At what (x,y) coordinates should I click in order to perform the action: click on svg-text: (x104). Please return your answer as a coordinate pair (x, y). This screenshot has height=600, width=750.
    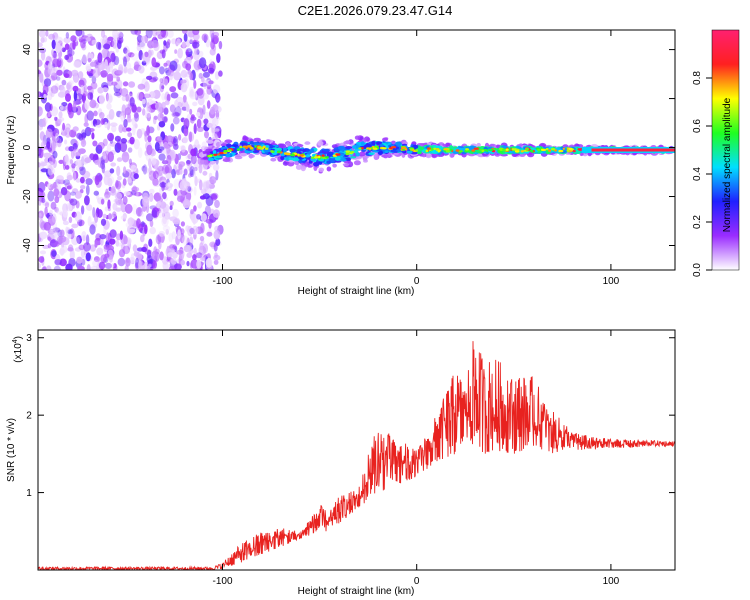
    Looking at the image, I should click on (18, 349).